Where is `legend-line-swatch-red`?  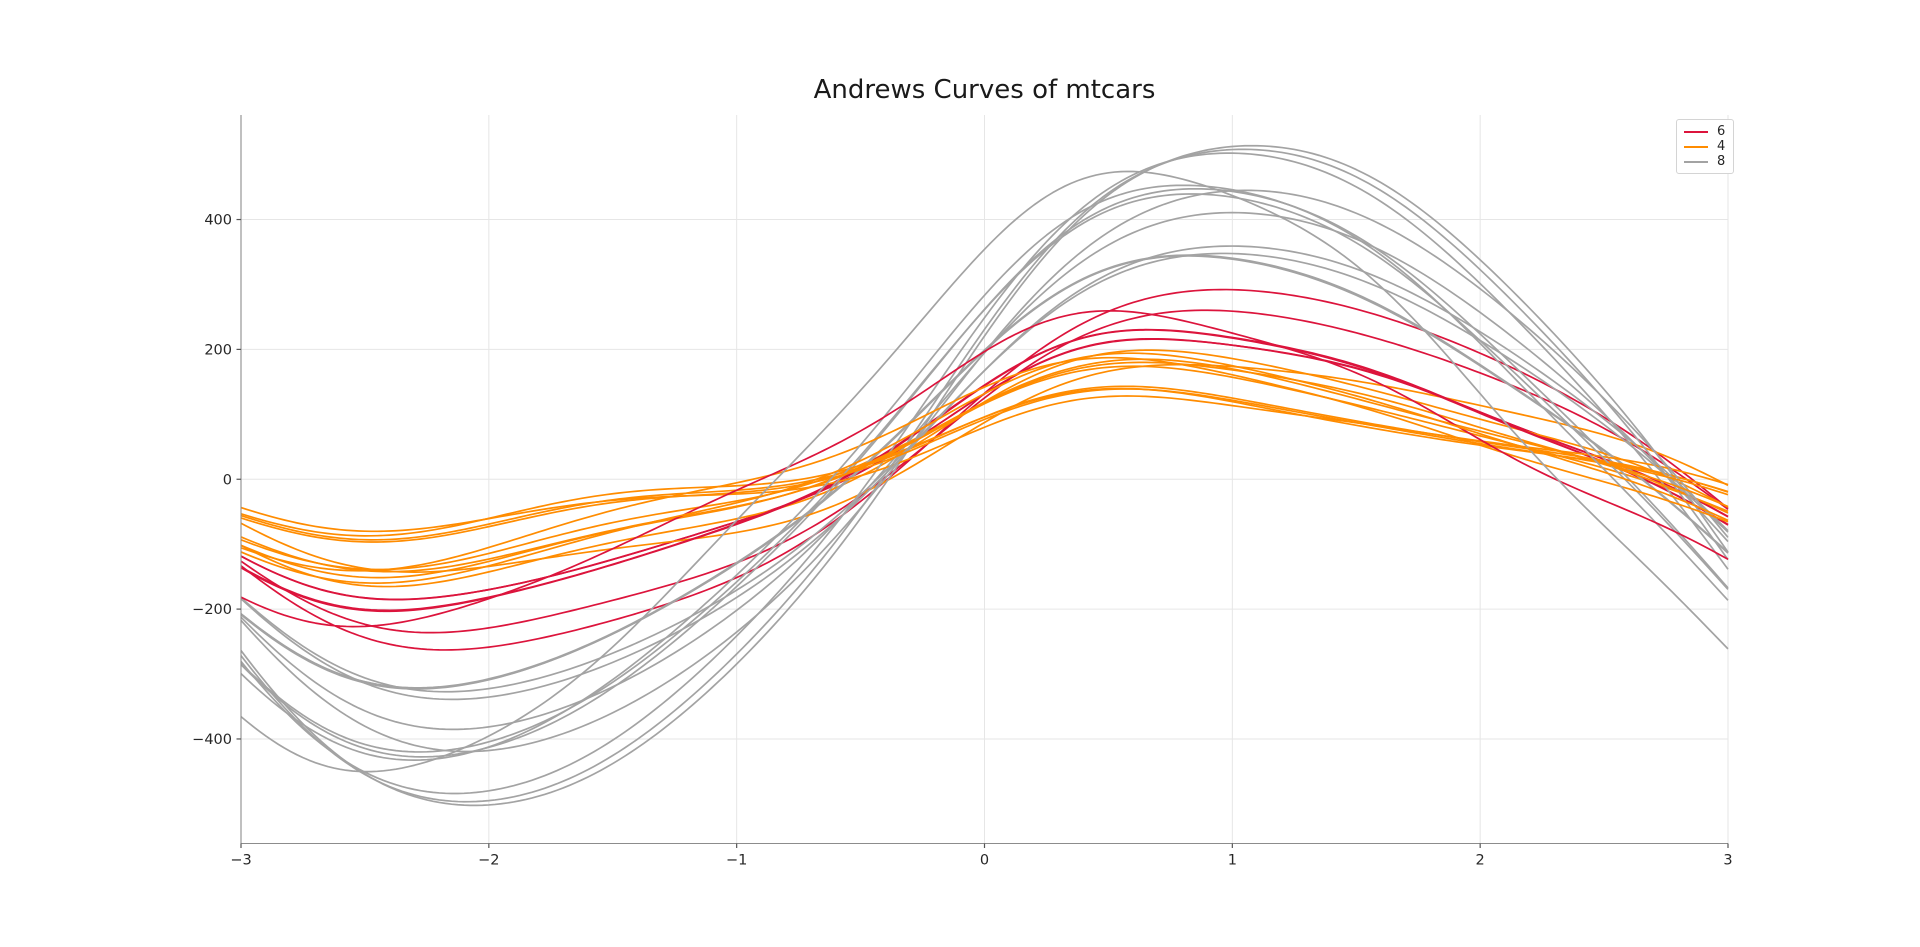
legend-line-swatch-red is located at coordinates (1696, 131).